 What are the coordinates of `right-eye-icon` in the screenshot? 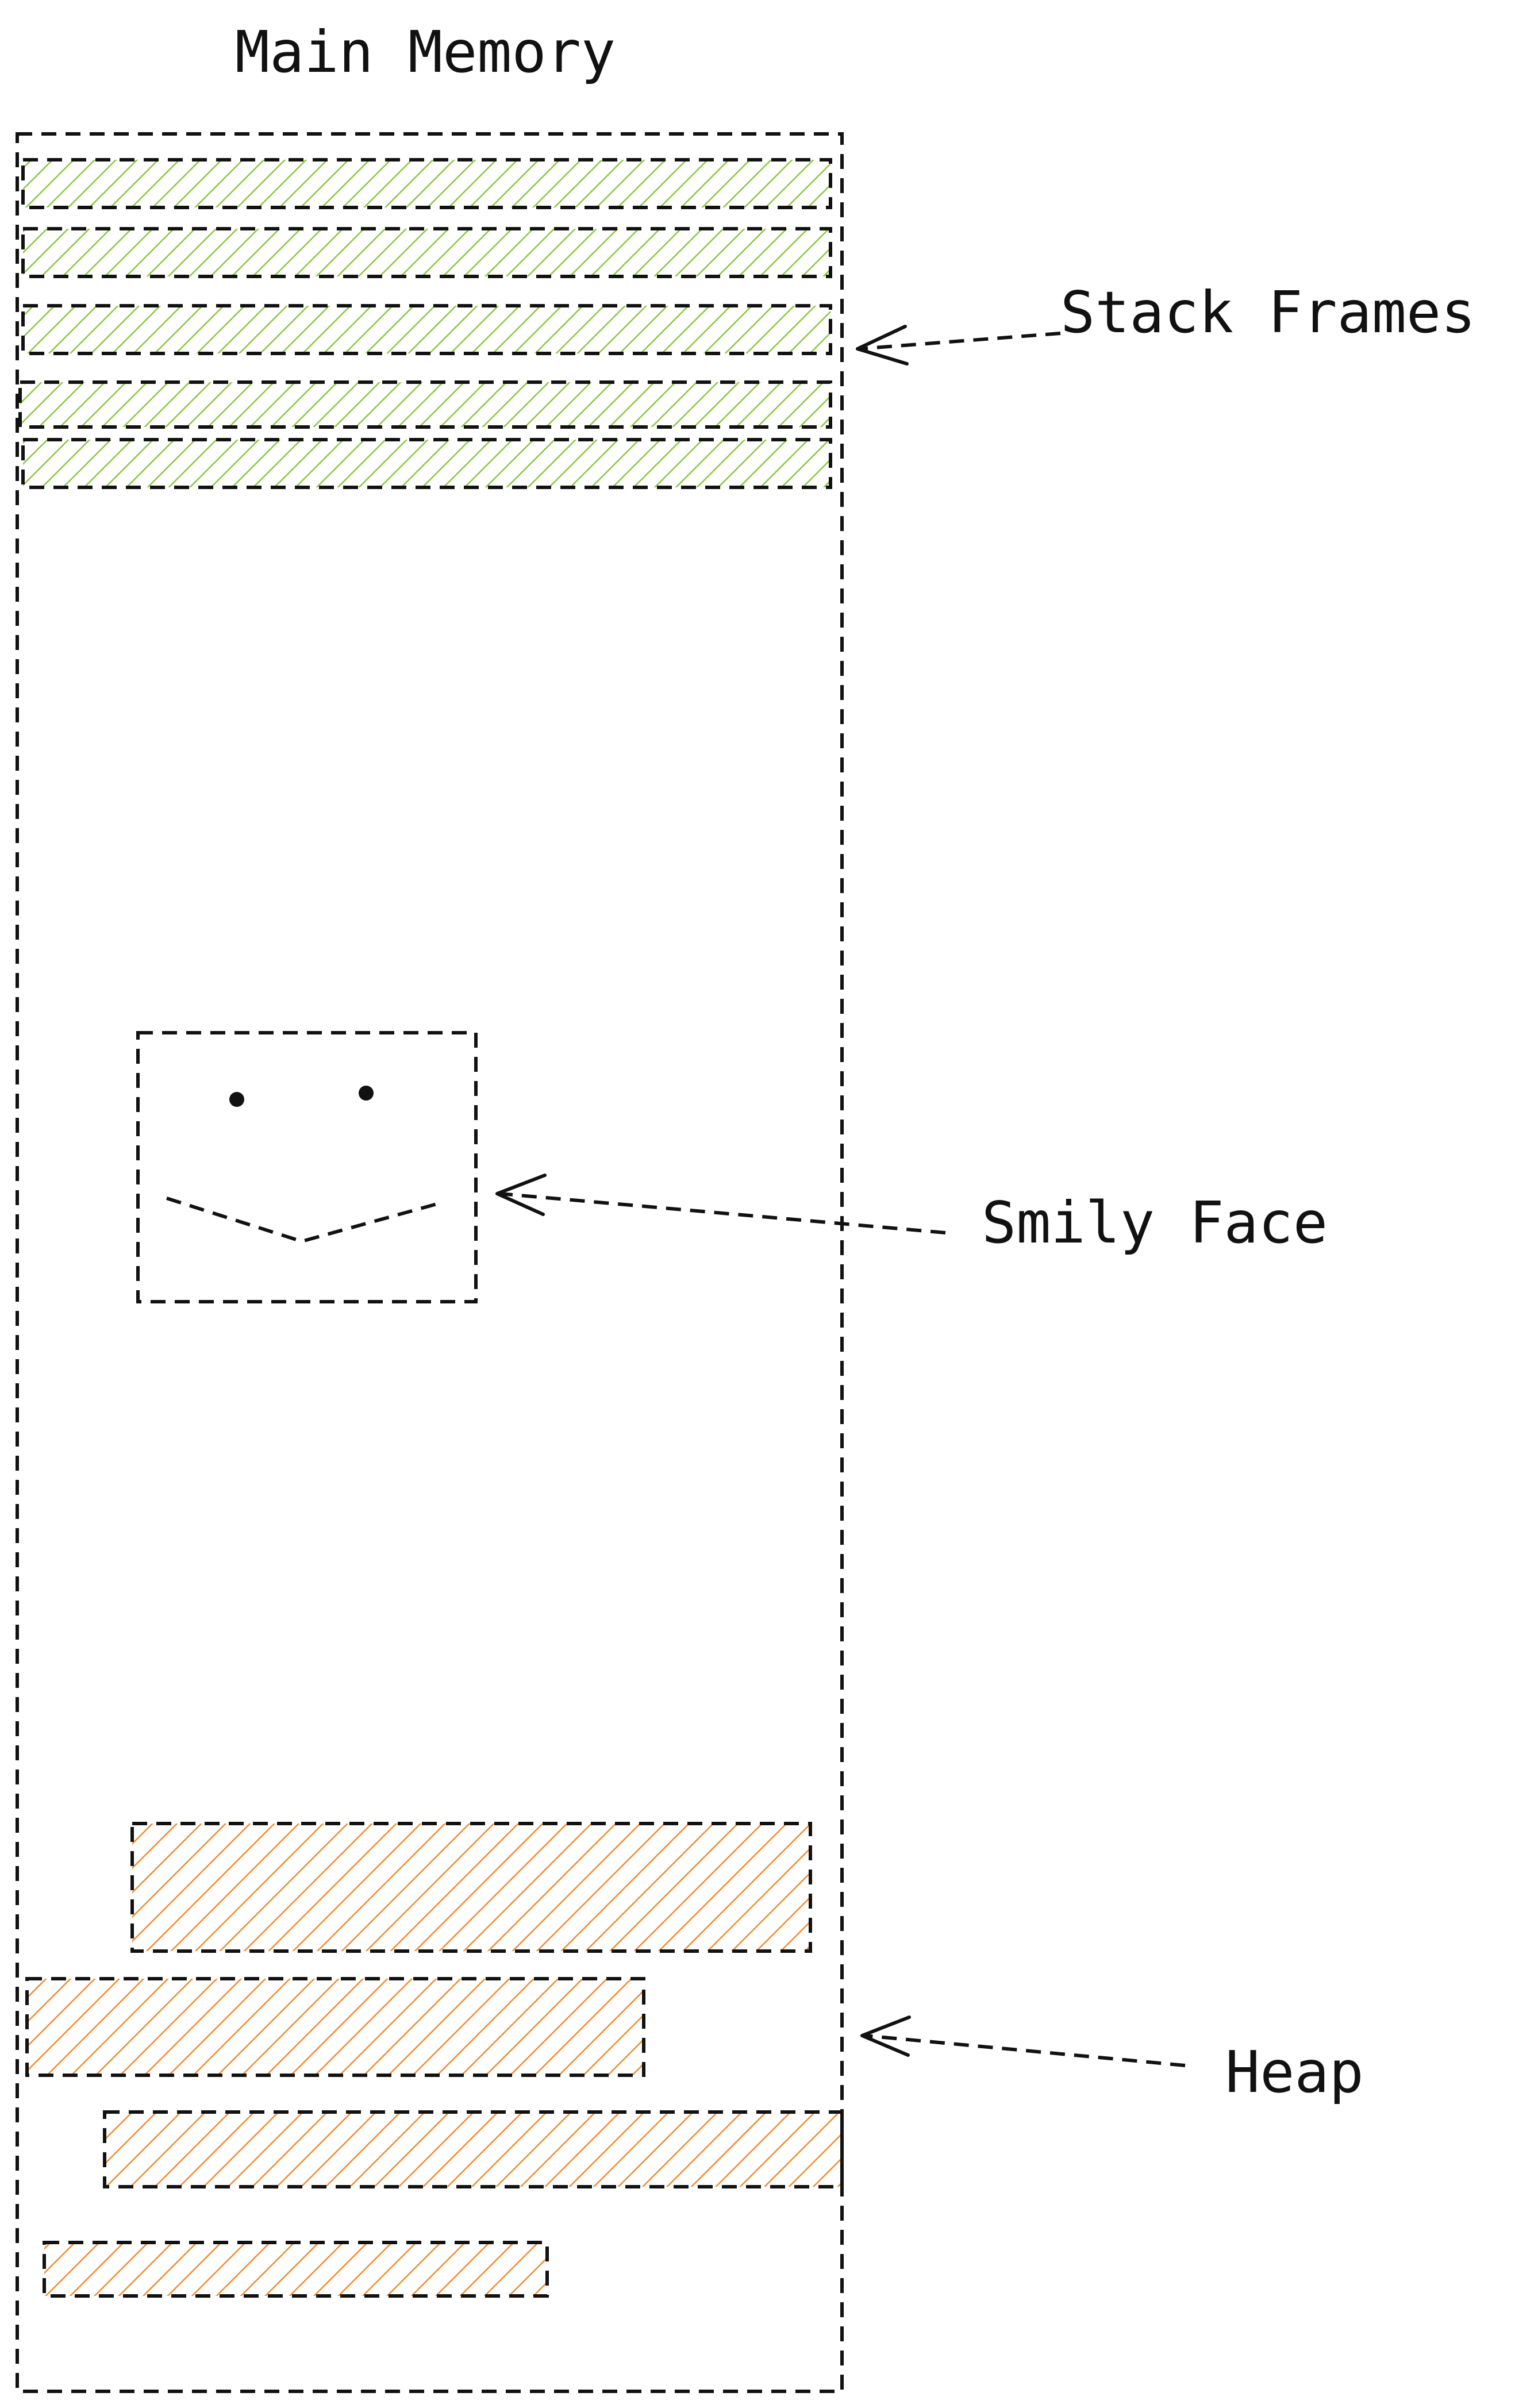 It's located at (366, 1093).